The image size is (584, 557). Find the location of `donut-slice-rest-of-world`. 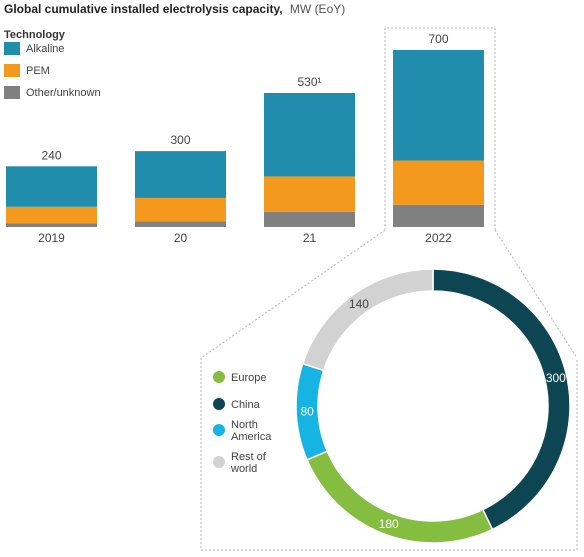

donut-slice-rest-of-world is located at coordinates (367, 320).